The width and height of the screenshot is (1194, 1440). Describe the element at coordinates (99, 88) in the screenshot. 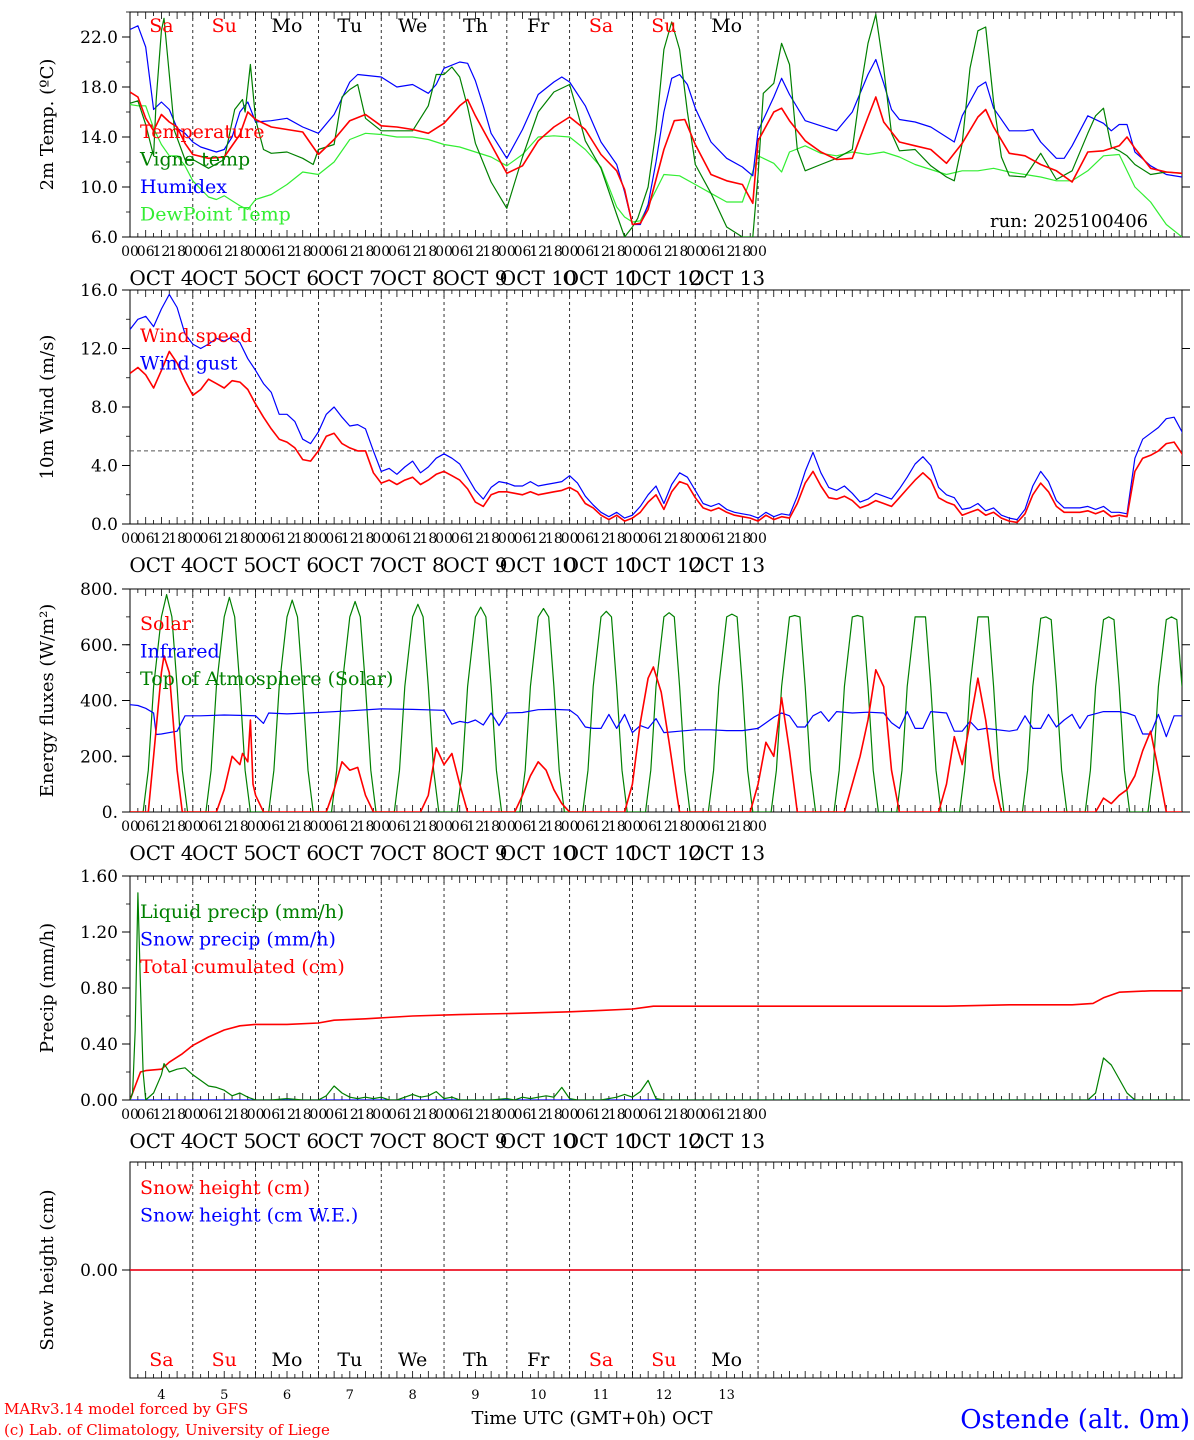

I see `temp-ytick-label: 18.0` at that location.